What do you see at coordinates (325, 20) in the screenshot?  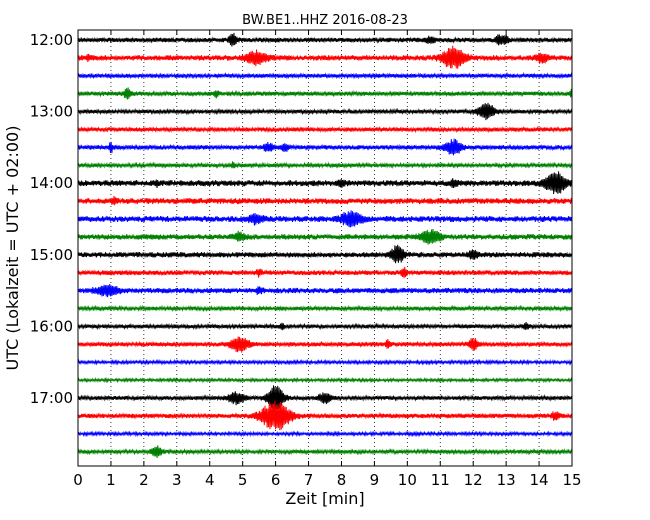 I see `chart-title: BW.BE1..HHZ 2016-08-23` at bounding box center [325, 20].